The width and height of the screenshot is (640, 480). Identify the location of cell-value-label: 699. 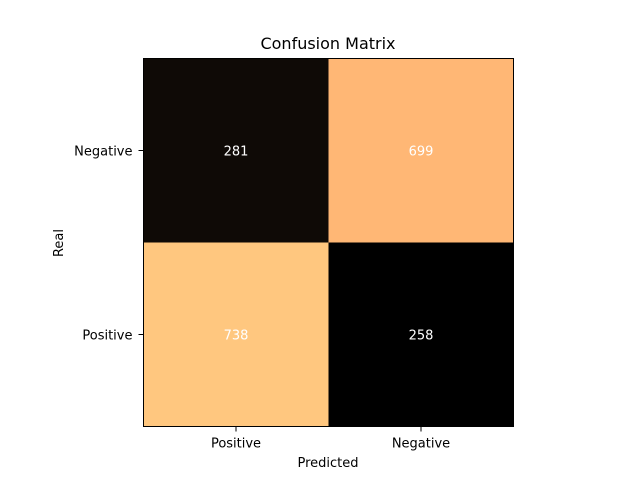
(421, 152).